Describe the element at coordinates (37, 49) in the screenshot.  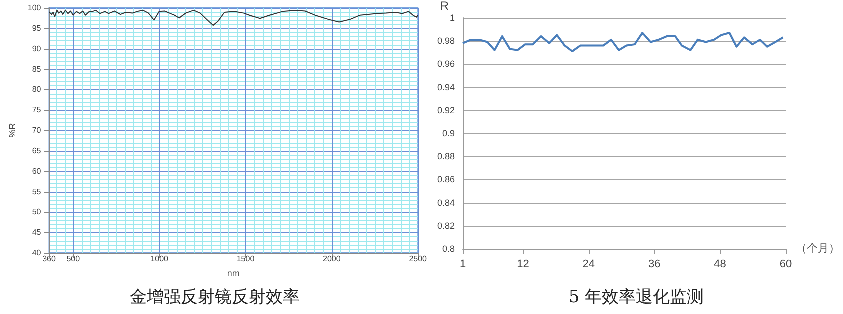
I see `y-tick-label: 90` at that location.